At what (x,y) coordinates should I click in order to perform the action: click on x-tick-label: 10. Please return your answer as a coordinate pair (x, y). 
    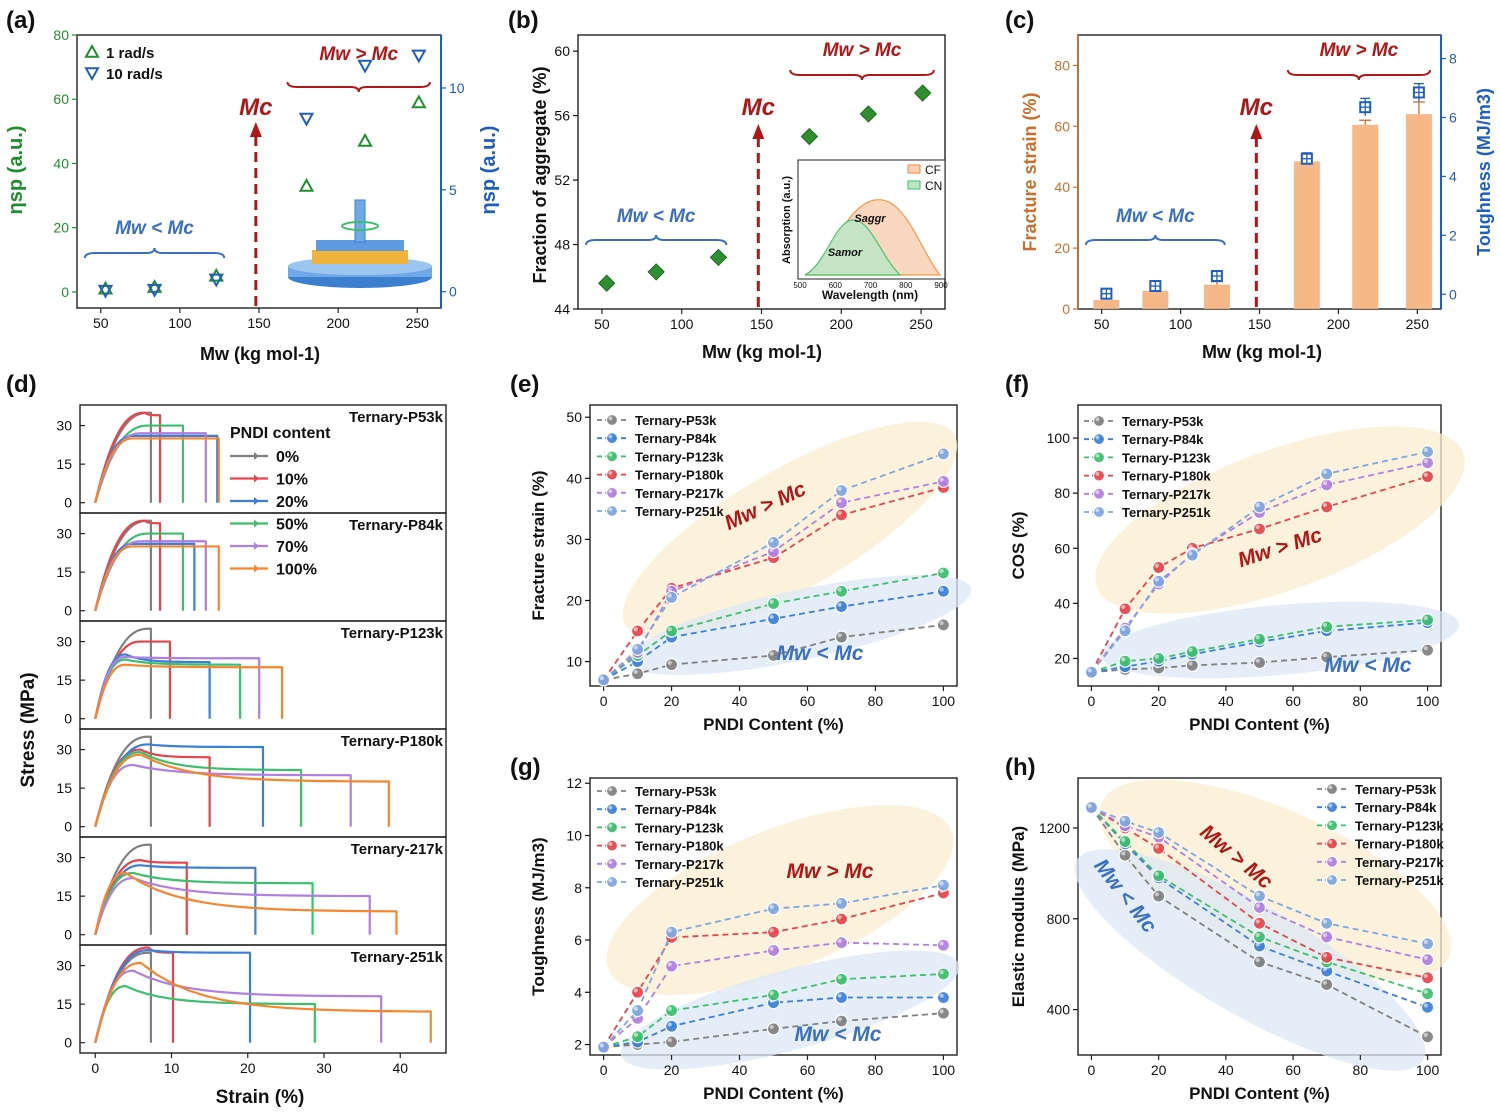
    Looking at the image, I should click on (172, 1068).